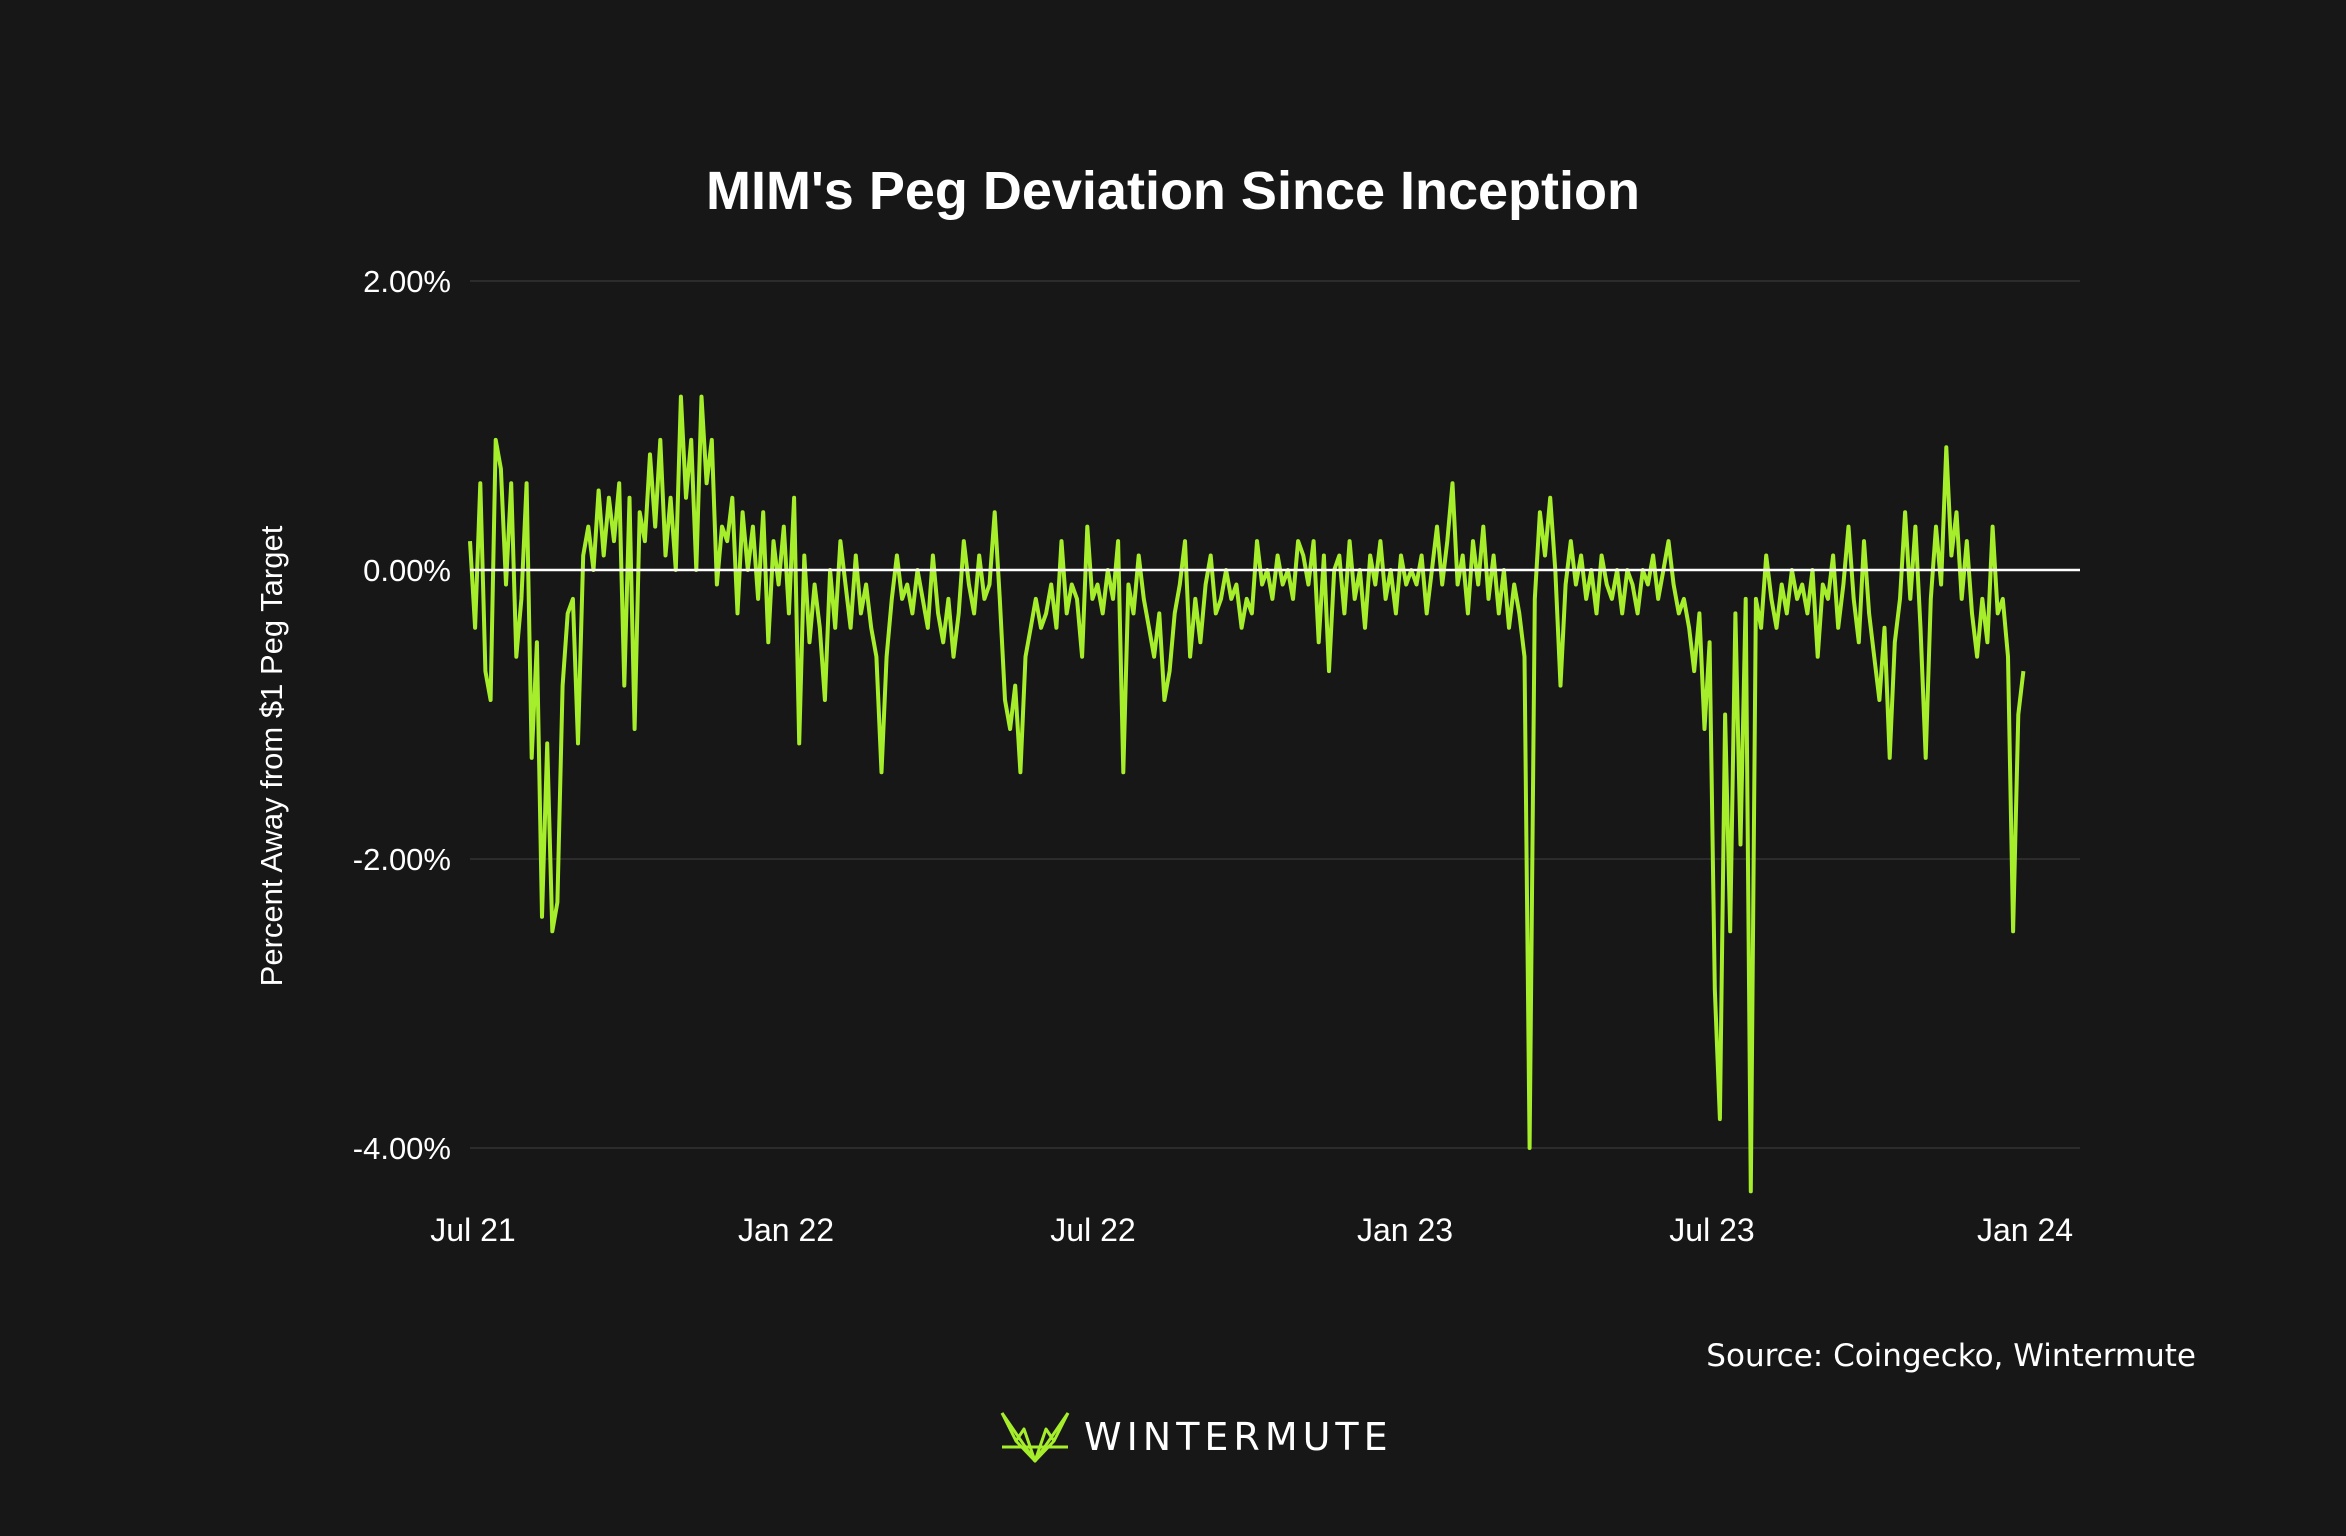 This screenshot has width=2346, height=1536. I want to click on y-tick-label: 0.00%, so click(407, 570).